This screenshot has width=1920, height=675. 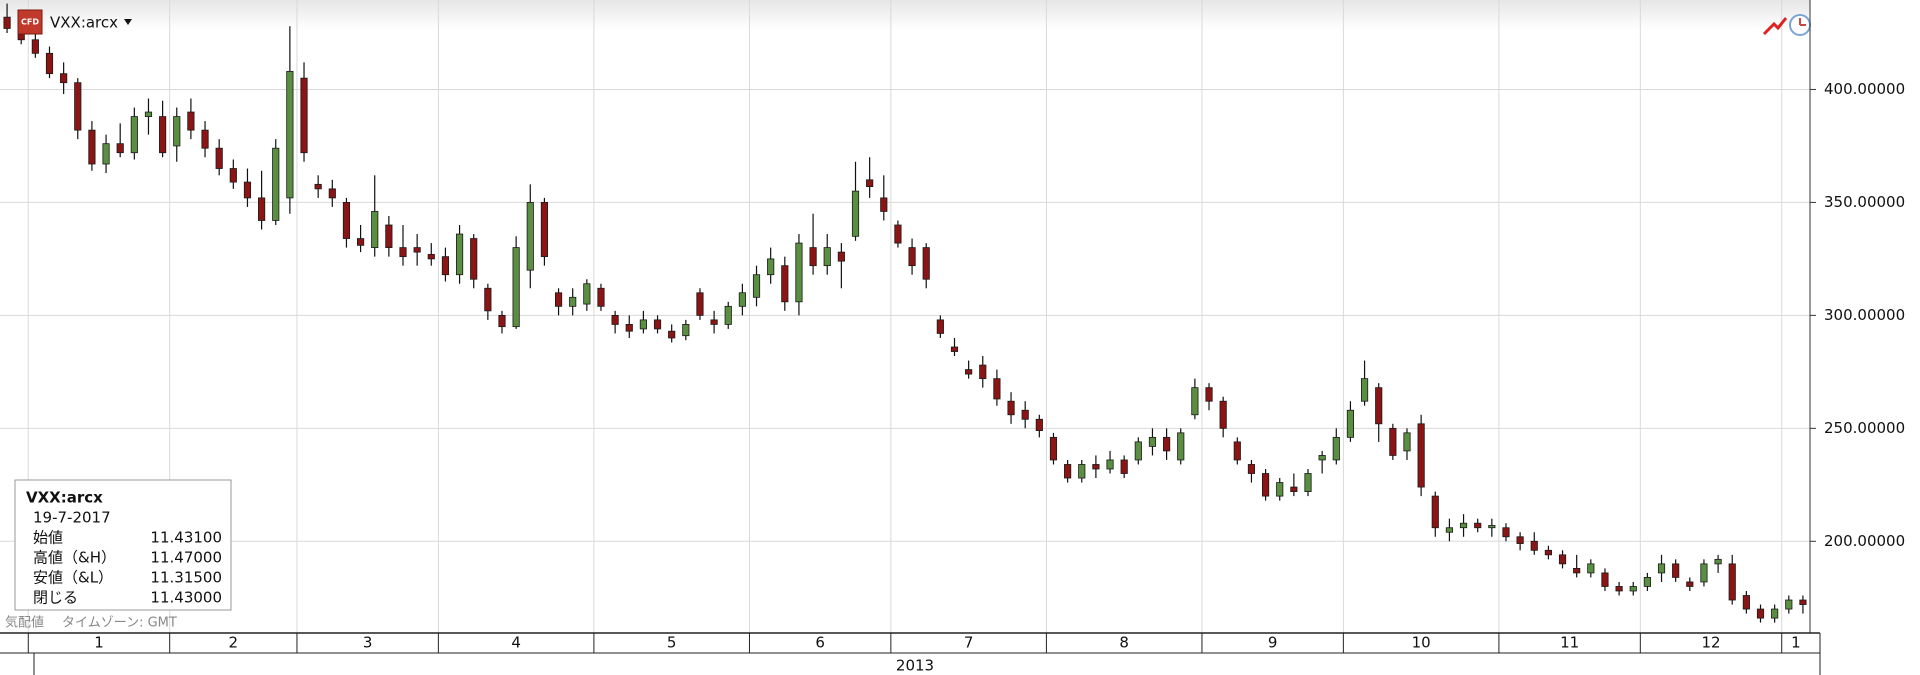 I want to click on info-row-label: 高値（&H）, so click(x=74, y=558).